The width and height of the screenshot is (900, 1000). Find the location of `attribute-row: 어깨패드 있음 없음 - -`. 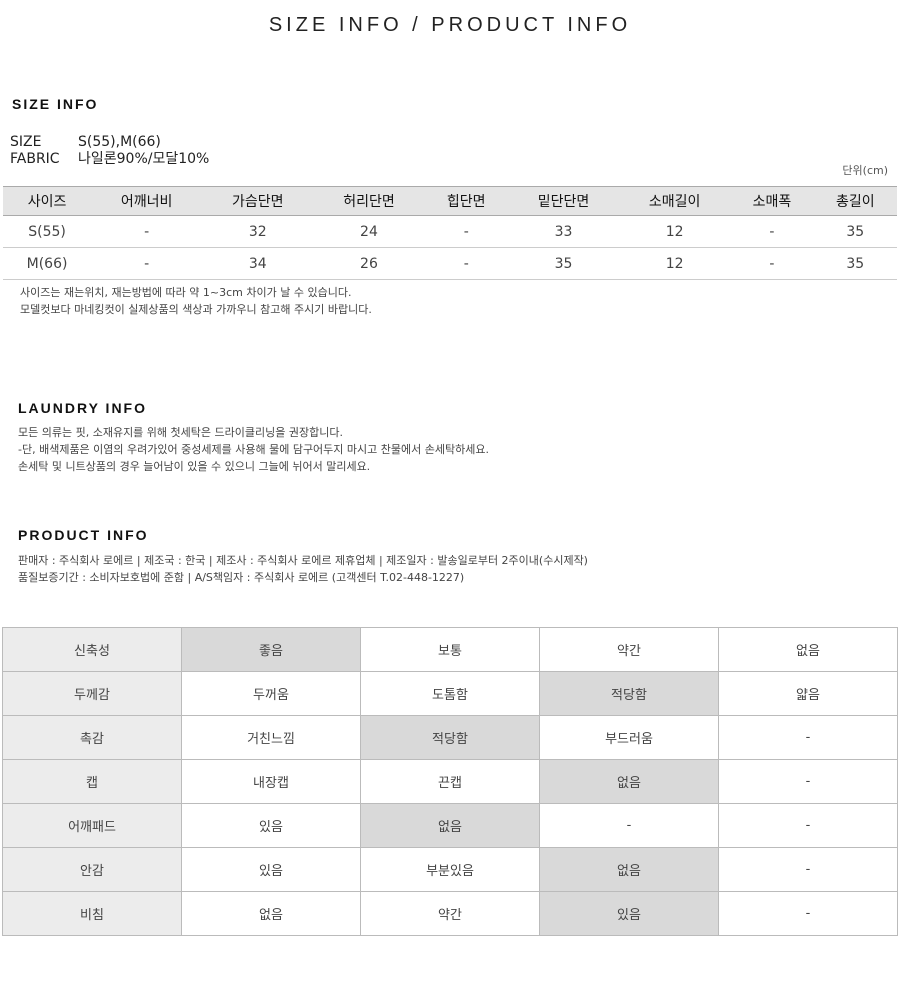

attribute-row: 어깨패드 있음 없음 - - is located at coordinates (450, 825).